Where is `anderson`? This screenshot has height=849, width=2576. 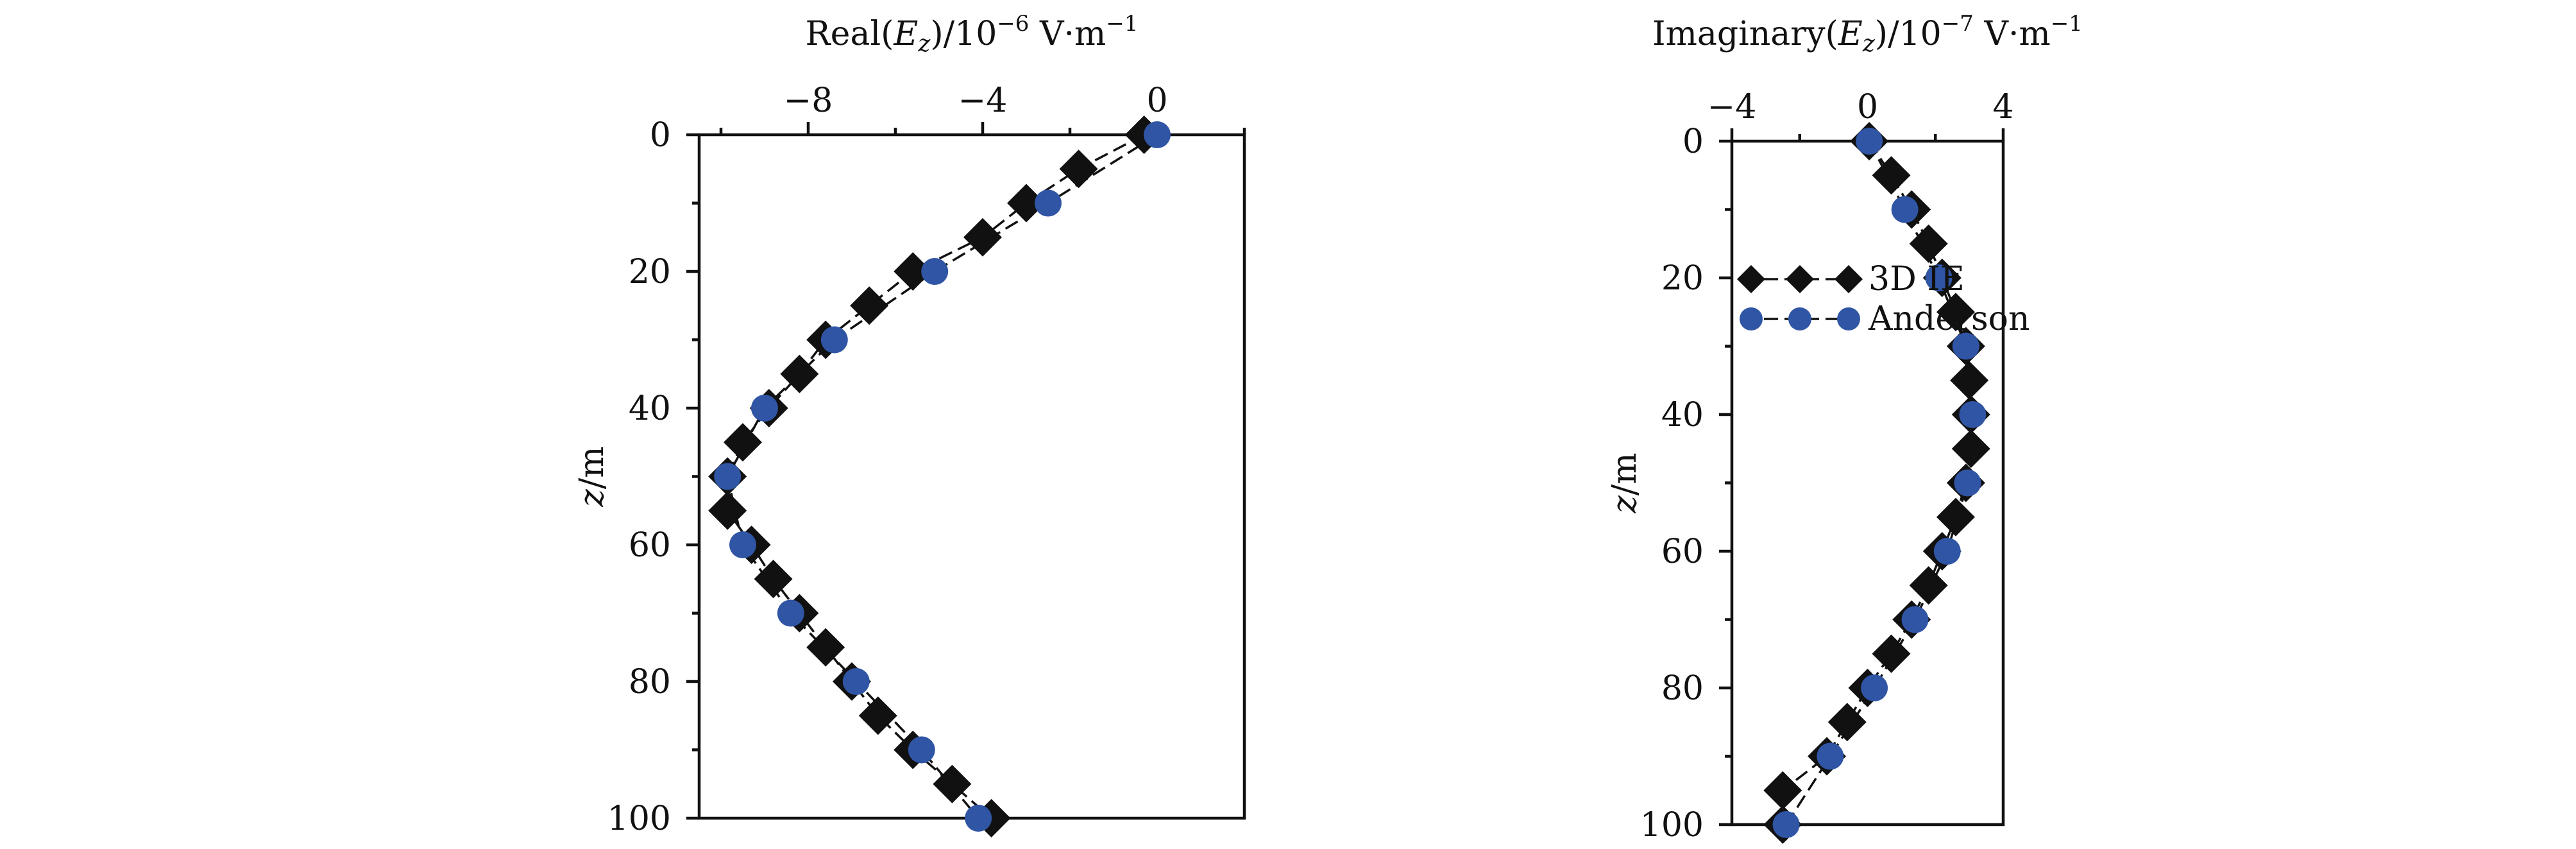 anderson is located at coordinates (1879, 483).